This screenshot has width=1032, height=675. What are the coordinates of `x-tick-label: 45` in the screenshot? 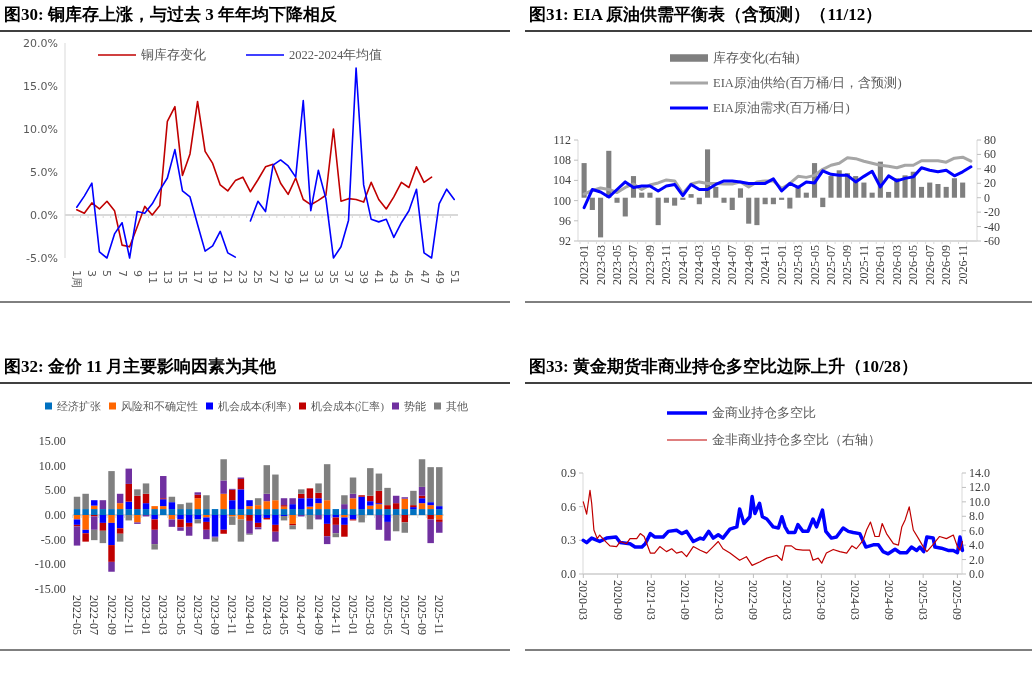 It's located at (409, 277).